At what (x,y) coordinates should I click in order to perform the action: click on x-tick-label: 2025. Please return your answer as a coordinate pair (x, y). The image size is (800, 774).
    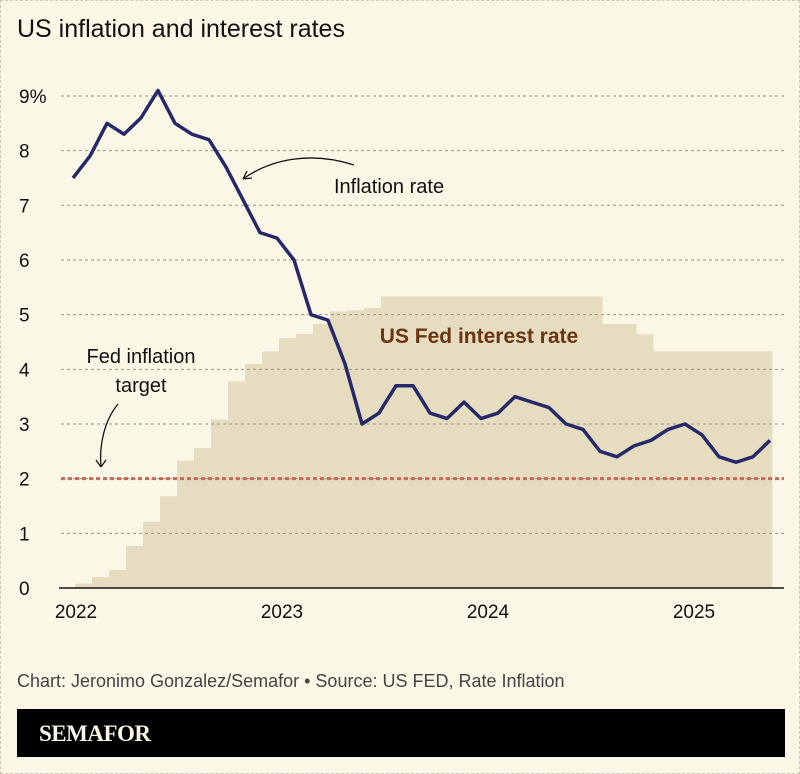
    Looking at the image, I should click on (694, 612).